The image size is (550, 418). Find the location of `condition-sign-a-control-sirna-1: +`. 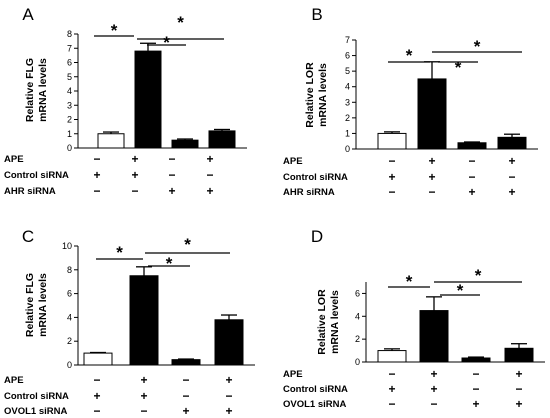

condition-sign-a-control-sirna-1: + is located at coordinates (96, 175).